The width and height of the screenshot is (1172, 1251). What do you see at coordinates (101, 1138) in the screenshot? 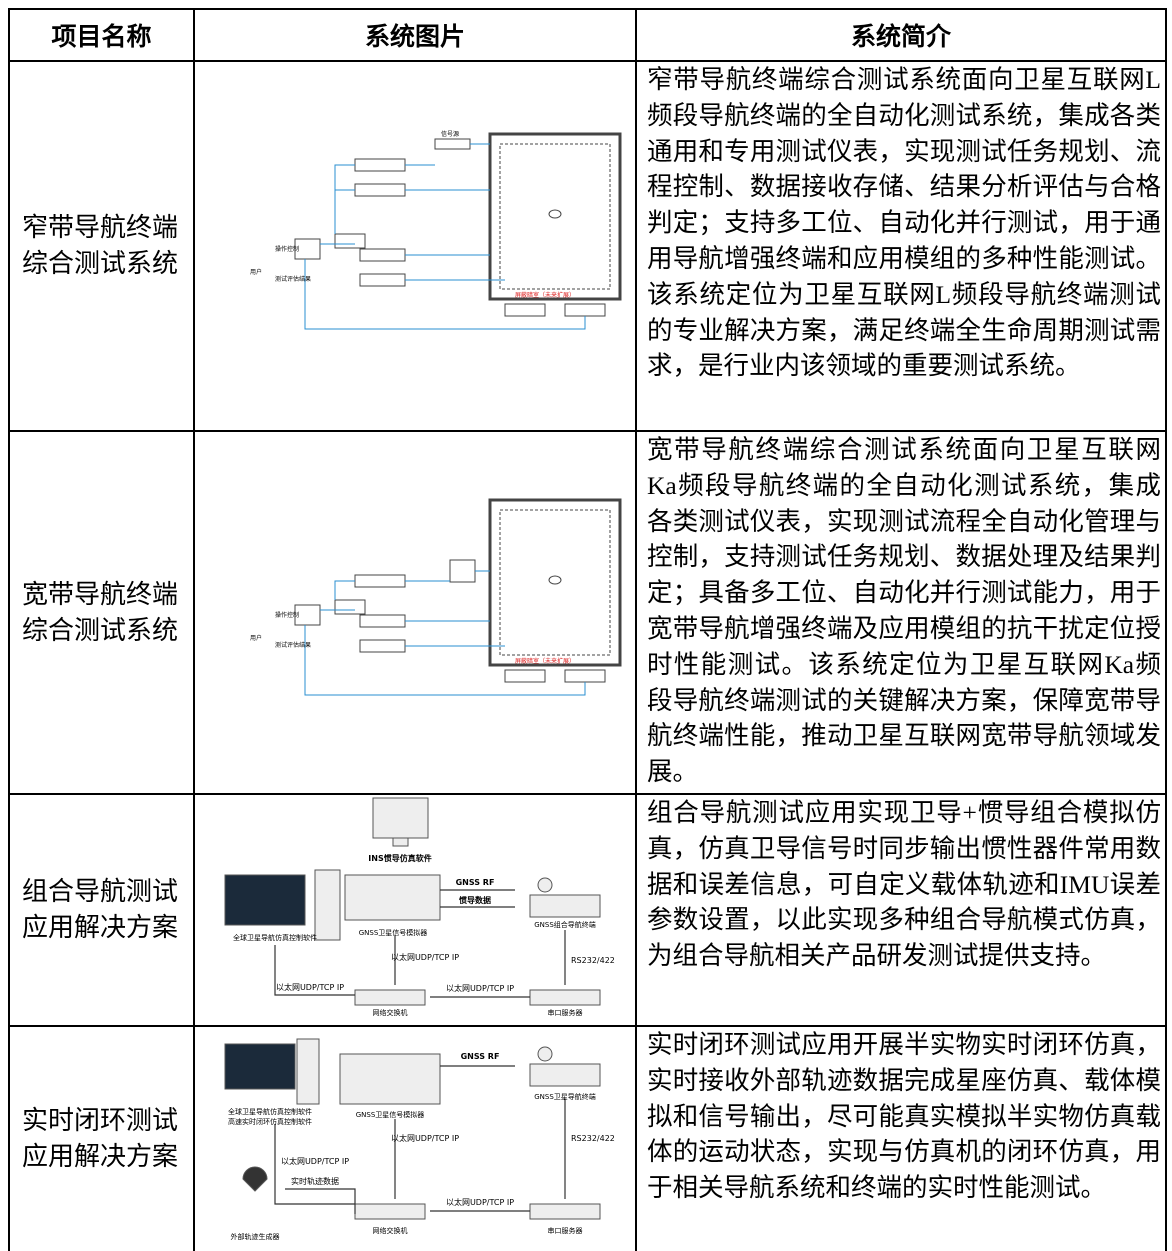
I see `project-name: 实时闭环测试应用解决方案` at bounding box center [101, 1138].